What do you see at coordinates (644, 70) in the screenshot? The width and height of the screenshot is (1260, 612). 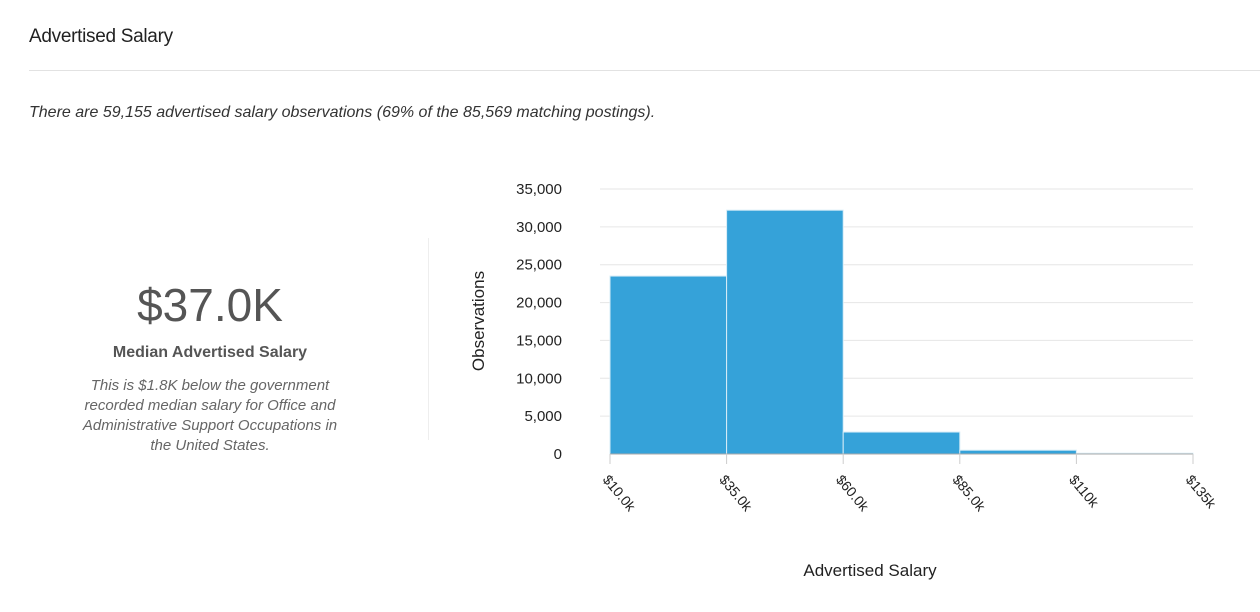 I see `divider` at bounding box center [644, 70].